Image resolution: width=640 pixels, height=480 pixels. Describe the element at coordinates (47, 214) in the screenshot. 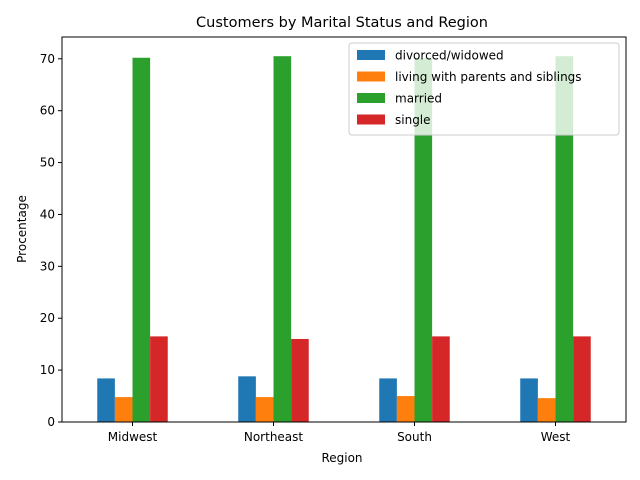

I see `y-tick-label: 40` at that location.